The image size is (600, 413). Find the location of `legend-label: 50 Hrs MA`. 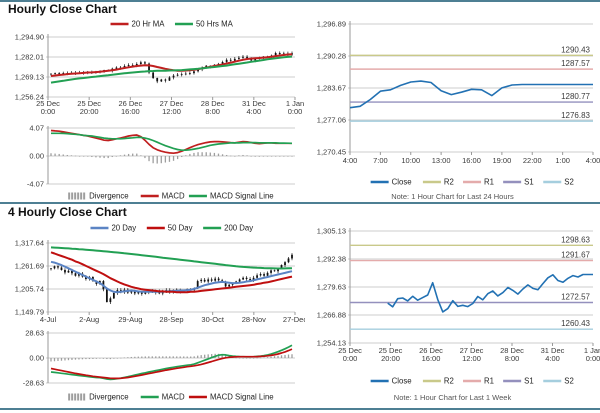

legend-label: 50 Hrs MA is located at coordinates (215, 24).